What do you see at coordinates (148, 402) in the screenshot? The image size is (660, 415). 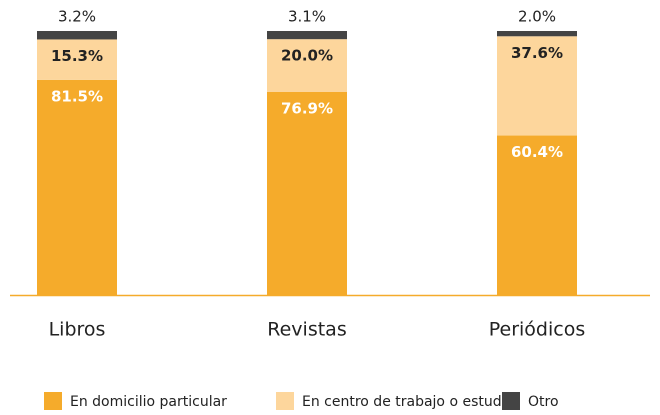 I see `legend-label: En domicilio particular` at bounding box center [148, 402].